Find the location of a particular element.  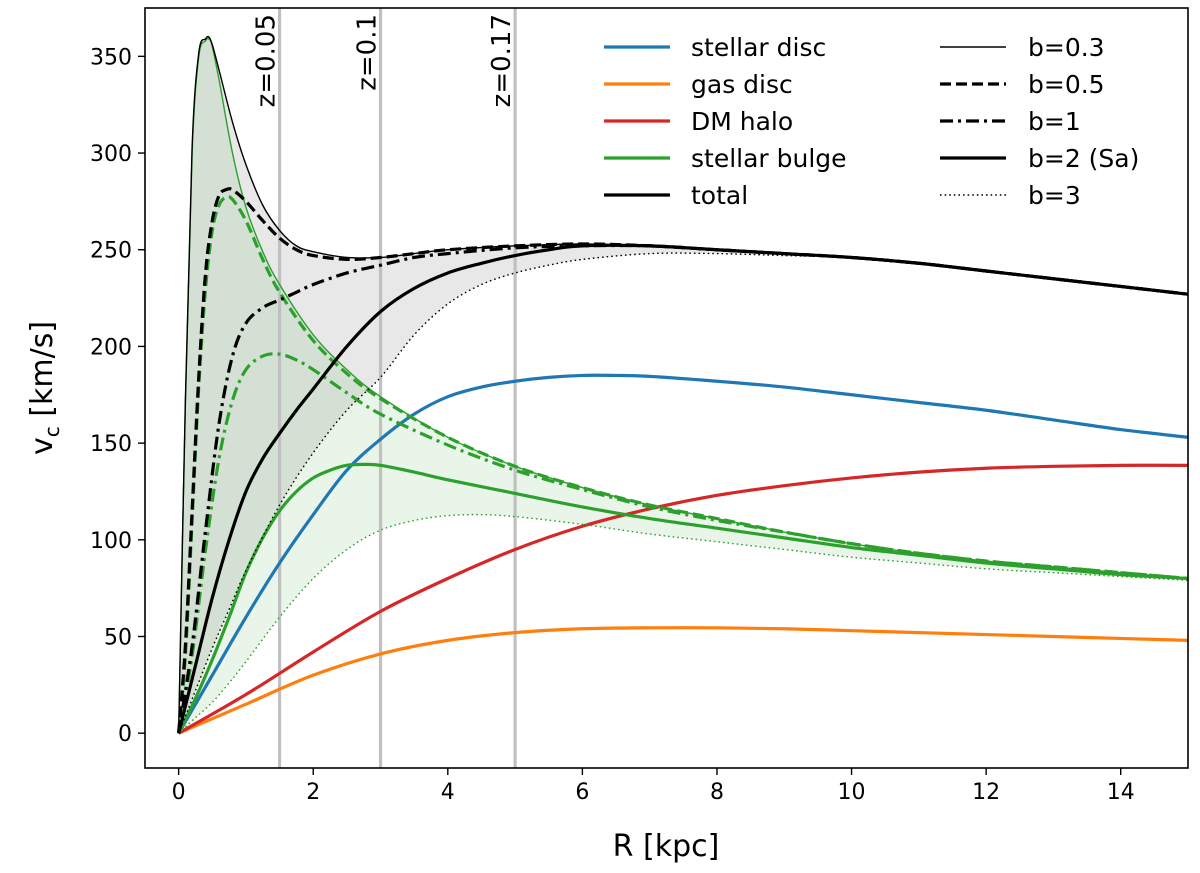

y-tick-label: 100 is located at coordinates (111, 541).